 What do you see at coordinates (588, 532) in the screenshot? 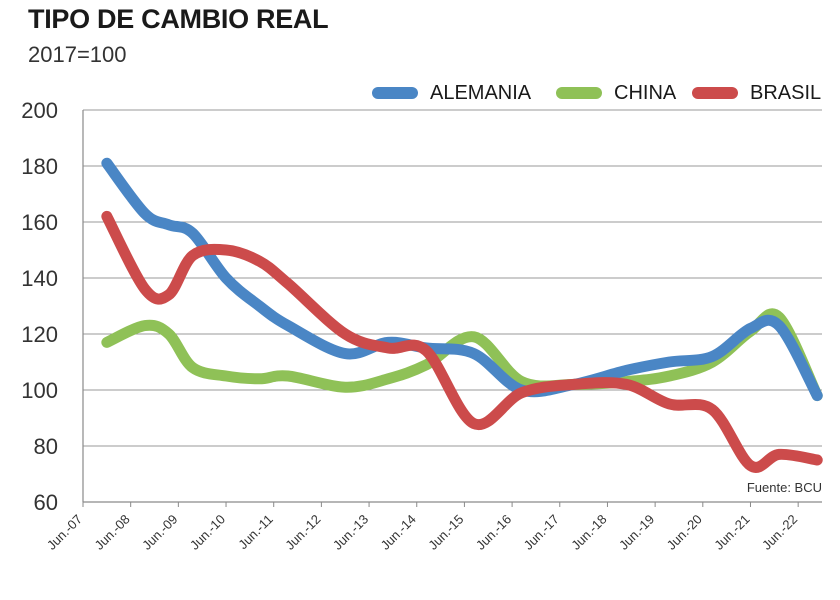
I see `x-tick-label: Jun.-18` at bounding box center [588, 532].